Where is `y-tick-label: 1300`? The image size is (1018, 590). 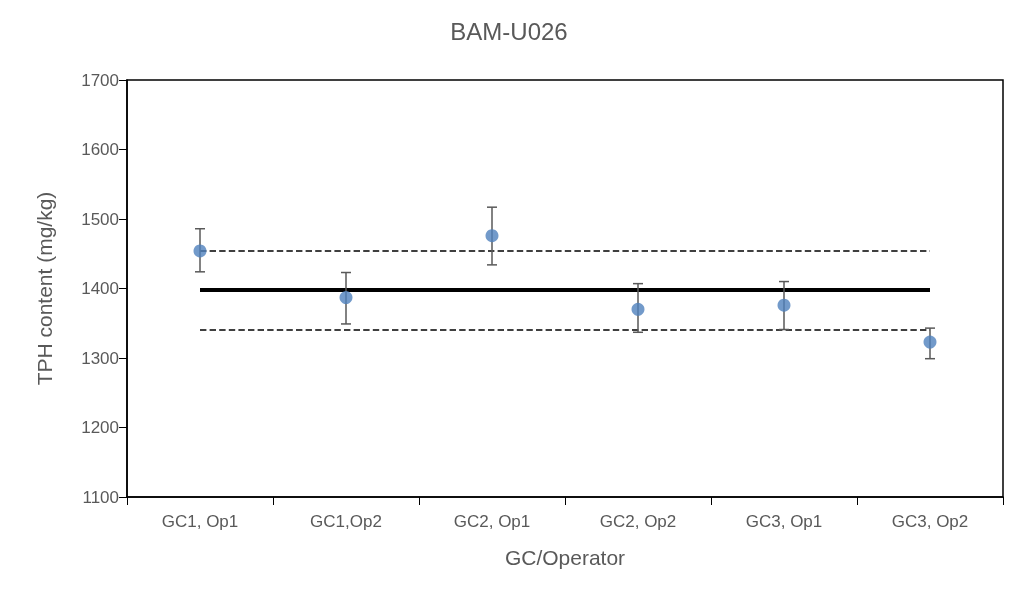 y-tick-label: 1300 is located at coordinates (100, 358).